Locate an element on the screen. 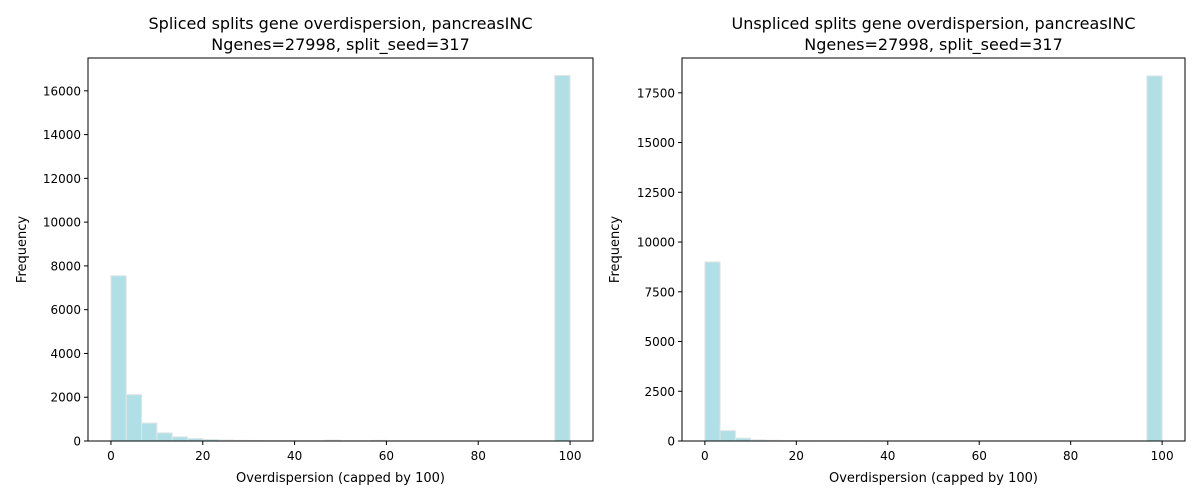 The image size is (1200, 504). spliced-x-tick-label: 40 is located at coordinates (294, 456).